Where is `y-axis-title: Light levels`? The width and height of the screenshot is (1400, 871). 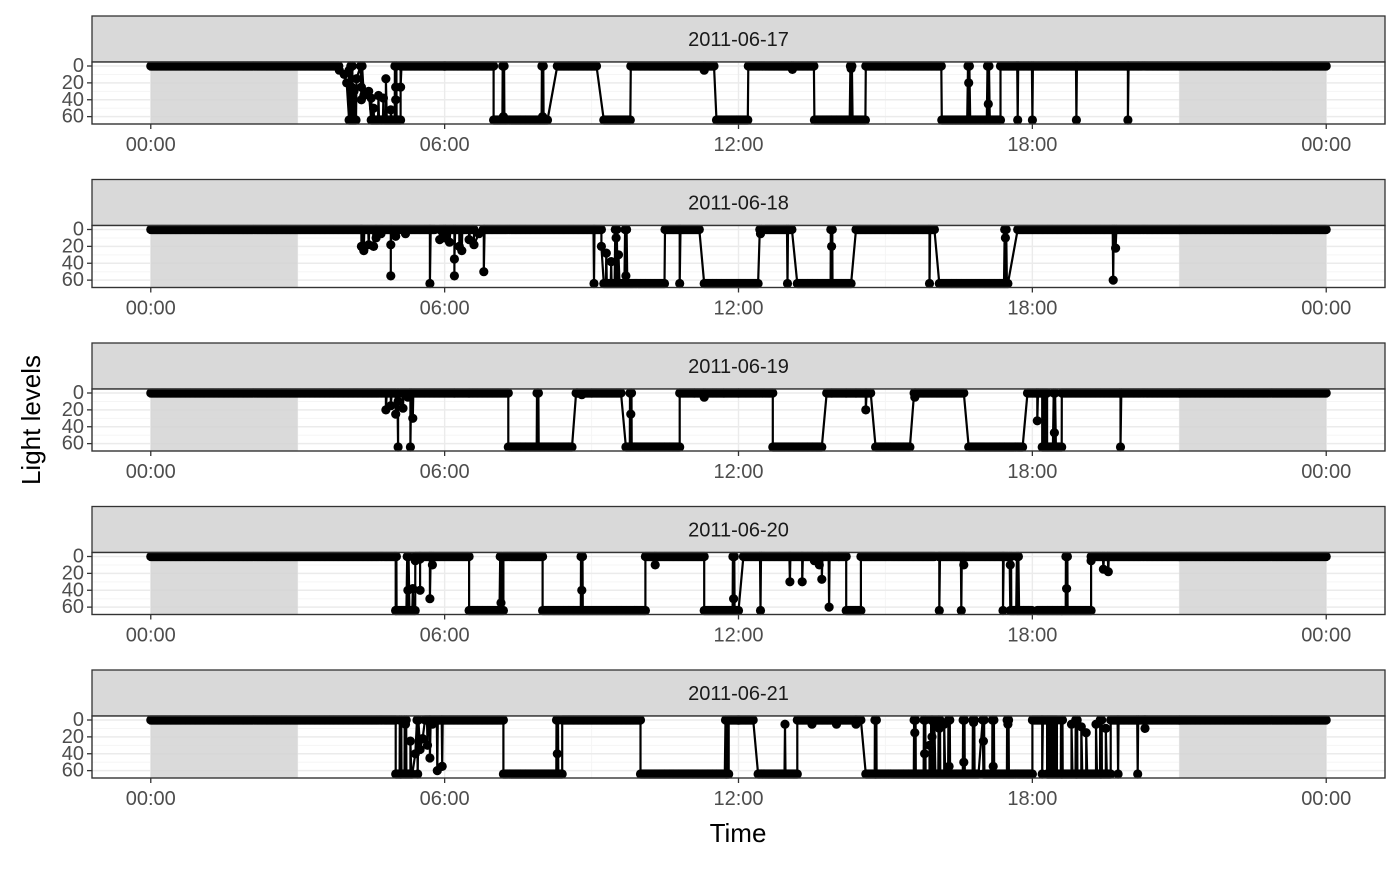 y-axis-title: Light levels is located at coordinates (31, 420).